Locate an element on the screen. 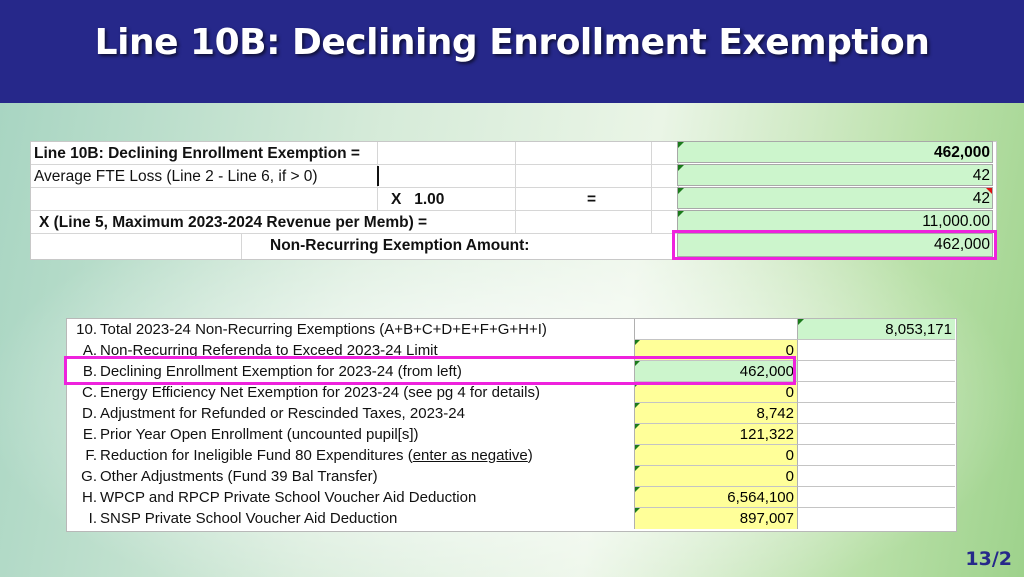 Image resolution: width=1024 pixels, height=577 pixels. highlight-box-declining-enrollment-row is located at coordinates (430, 370).